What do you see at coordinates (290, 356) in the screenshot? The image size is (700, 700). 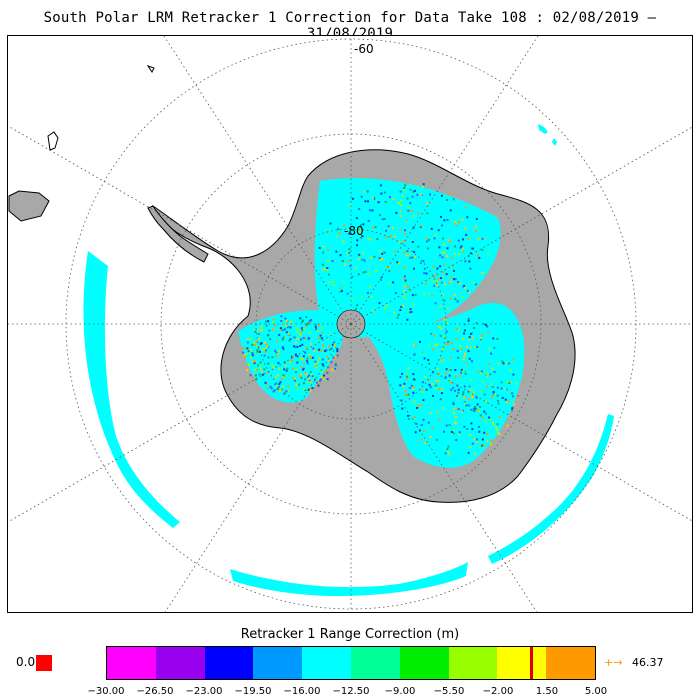 I see `ice-data-west-lobe` at bounding box center [290, 356].